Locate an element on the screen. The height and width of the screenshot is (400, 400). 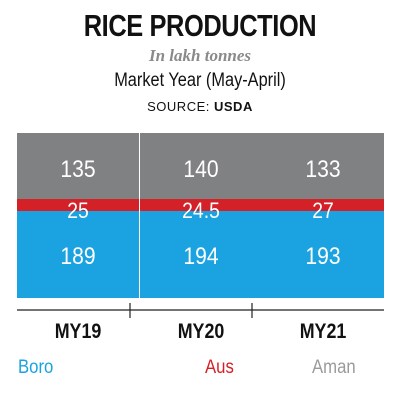
data-label-aman-my21: 133 is located at coordinates (322, 169).